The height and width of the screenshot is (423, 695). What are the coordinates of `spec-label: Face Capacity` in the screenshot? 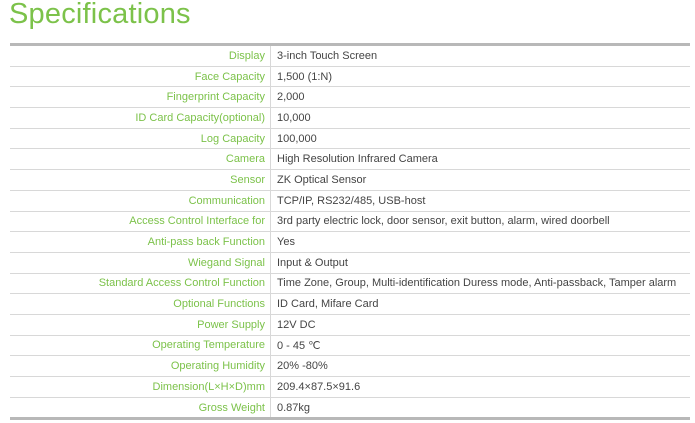 It's located at (140, 77).